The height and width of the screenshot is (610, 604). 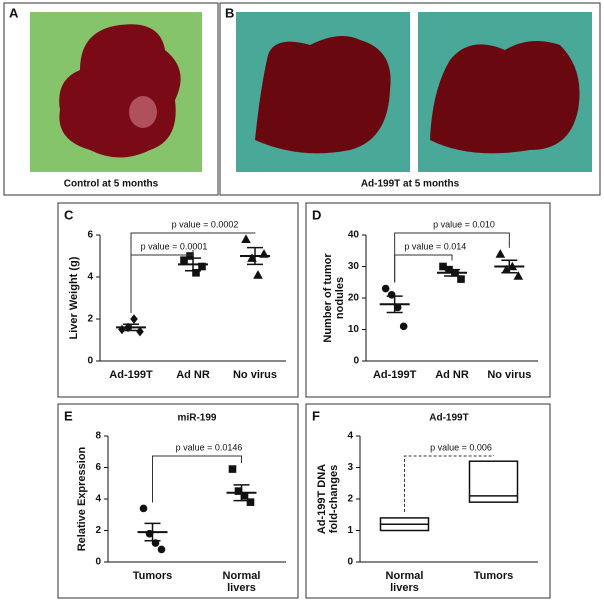 What do you see at coordinates (464, 224) in the screenshot?
I see `p-value: p value = 0.010` at bounding box center [464, 224].